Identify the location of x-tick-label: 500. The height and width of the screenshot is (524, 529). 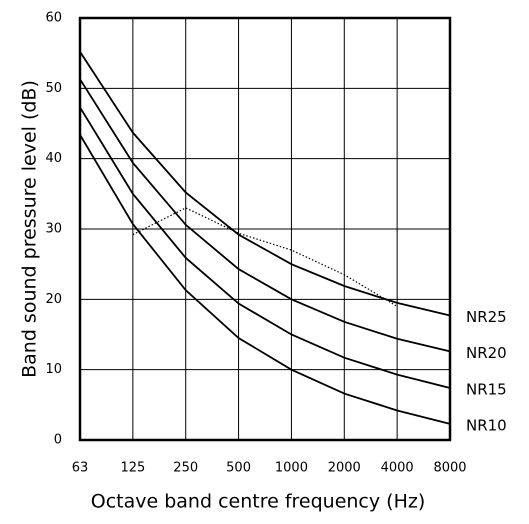
(238, 468).